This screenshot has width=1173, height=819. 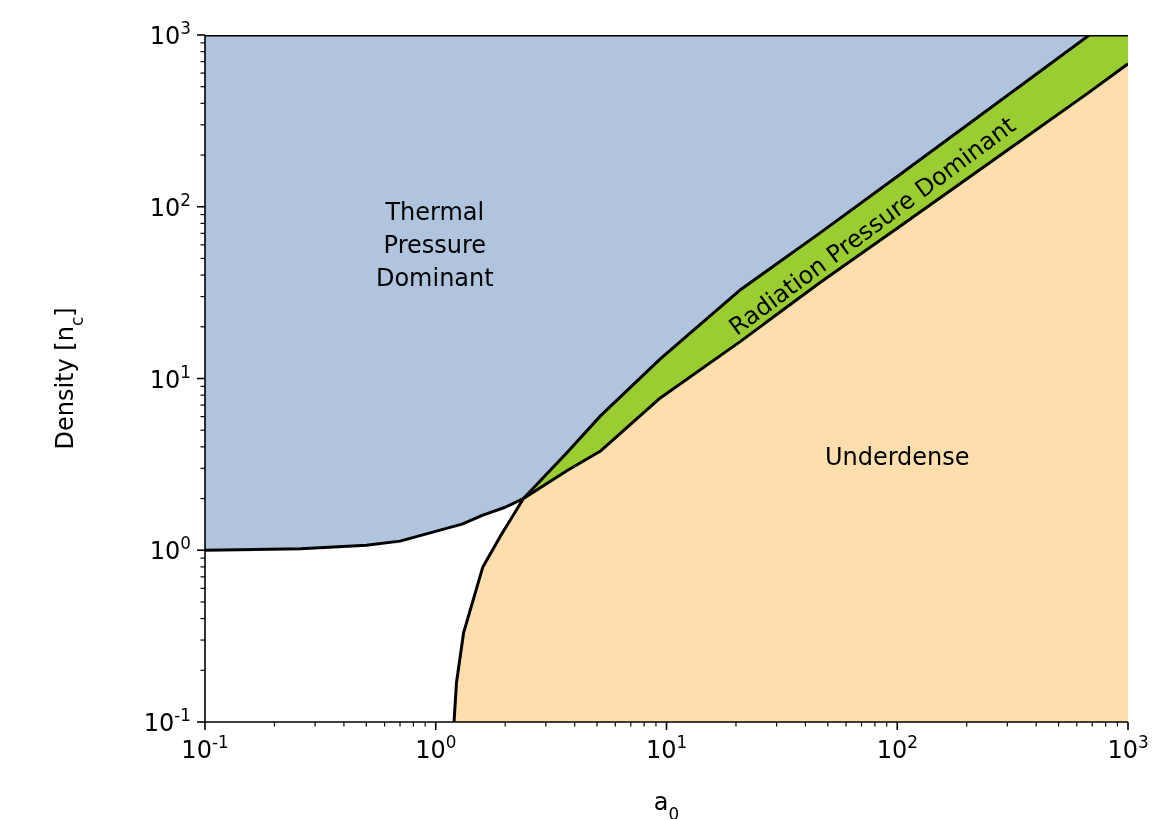 What do you see at coordinates (666, 748) in the screenshot?
I see `x-tick-label: 10$^{1}$` at bounding box center [666, 748].